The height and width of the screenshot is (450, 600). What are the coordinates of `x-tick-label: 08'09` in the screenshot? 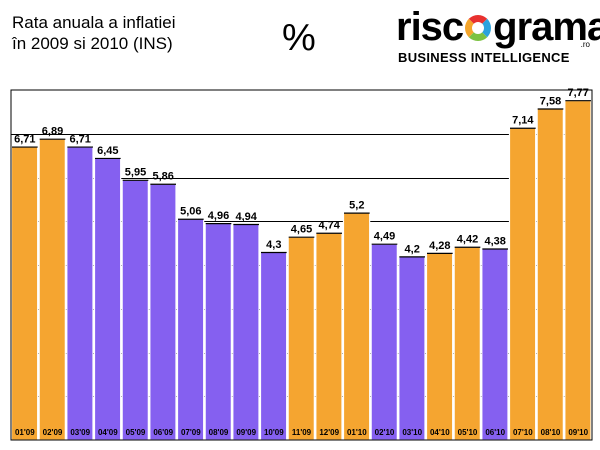 It's located at (219, 432).